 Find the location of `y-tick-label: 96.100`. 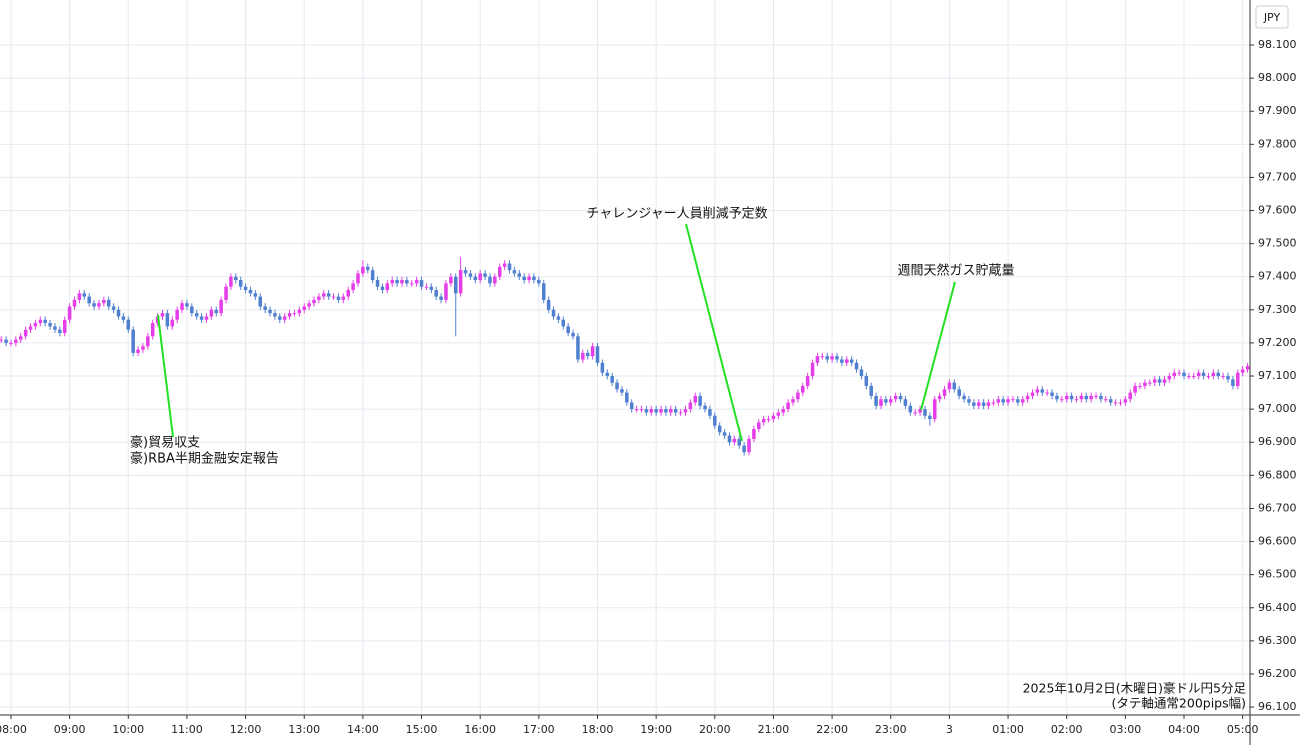

y-tick-label: 96.100 is located at coordinates (1277, 706).